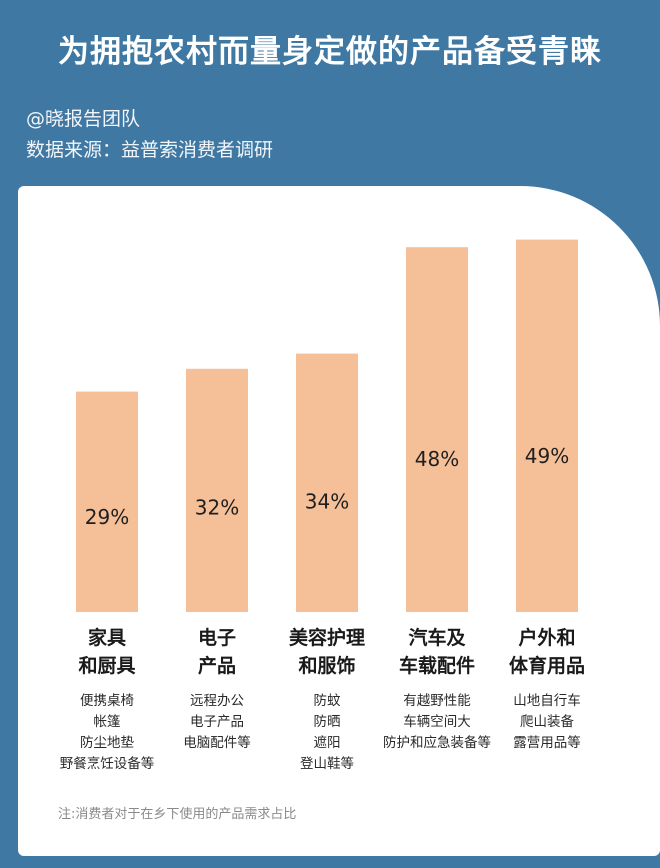  Describe the element at coordinates (149, 135) in the screenshot. I see `header-meta: @晓报告团队 数据来源：益普索消费者调研` at that location.